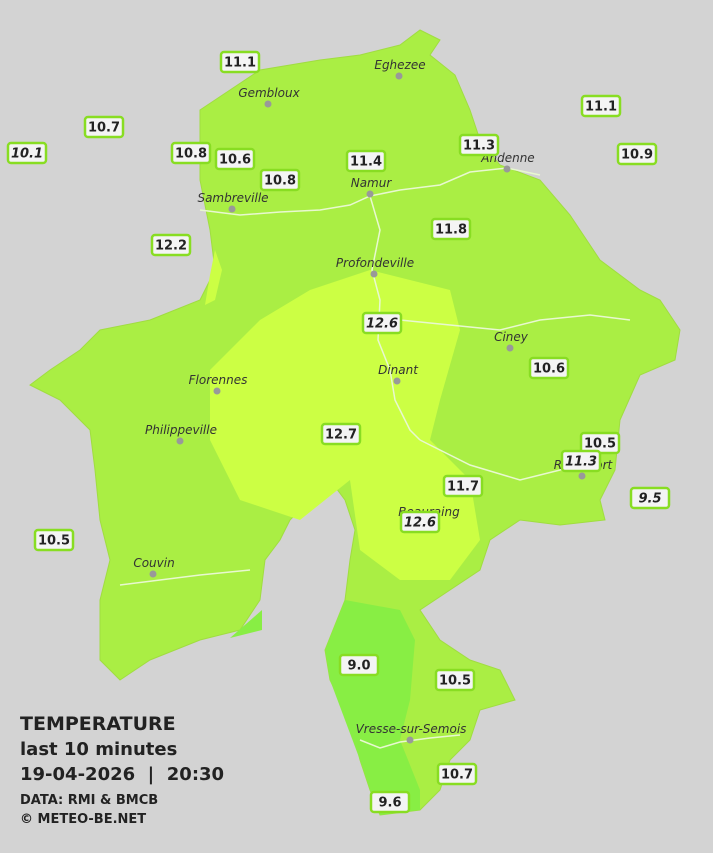 The width and height of the screenshot is (713, 853). Describe the element at coordinates (511, 337) in the screenshot. I see `city-label: Ciney` at that location.